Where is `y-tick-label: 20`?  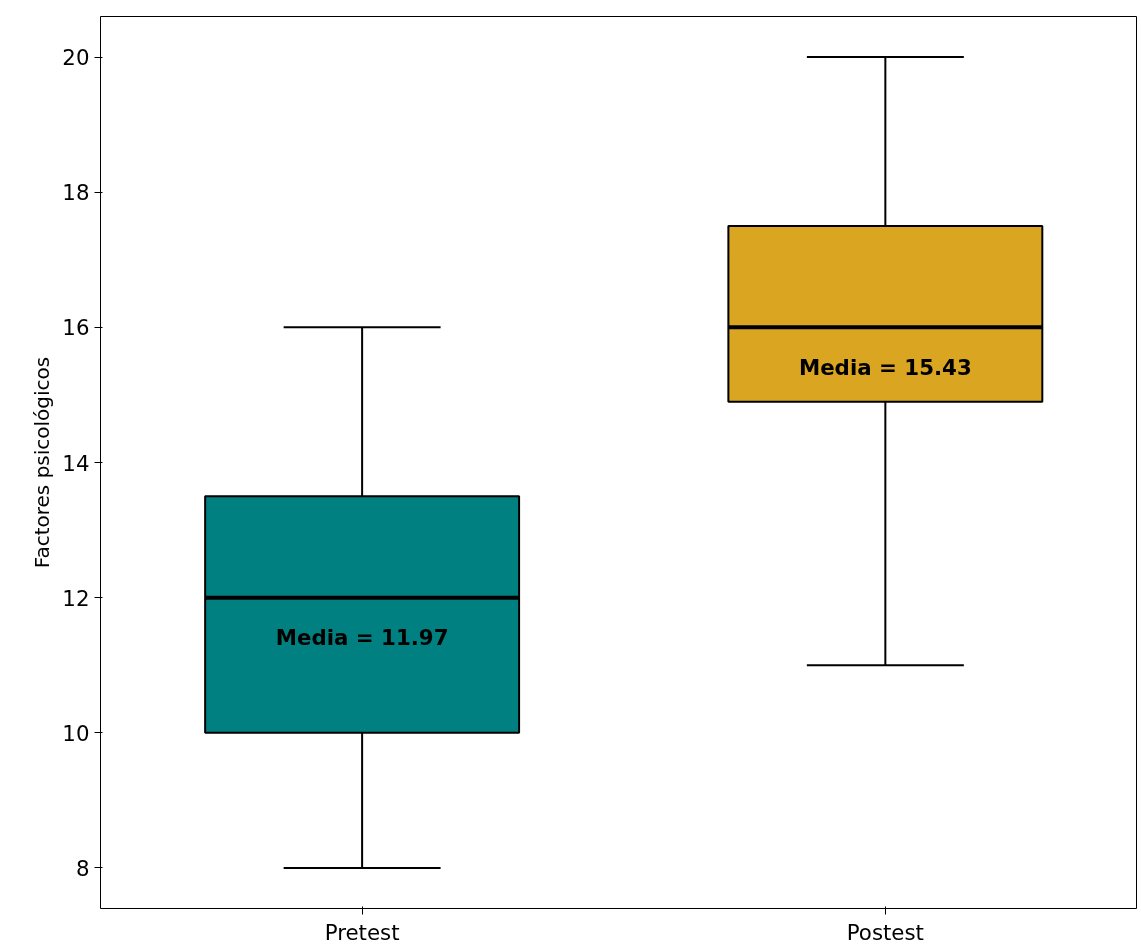 y-tick-label: 20 is located at coordinates (76, 58).